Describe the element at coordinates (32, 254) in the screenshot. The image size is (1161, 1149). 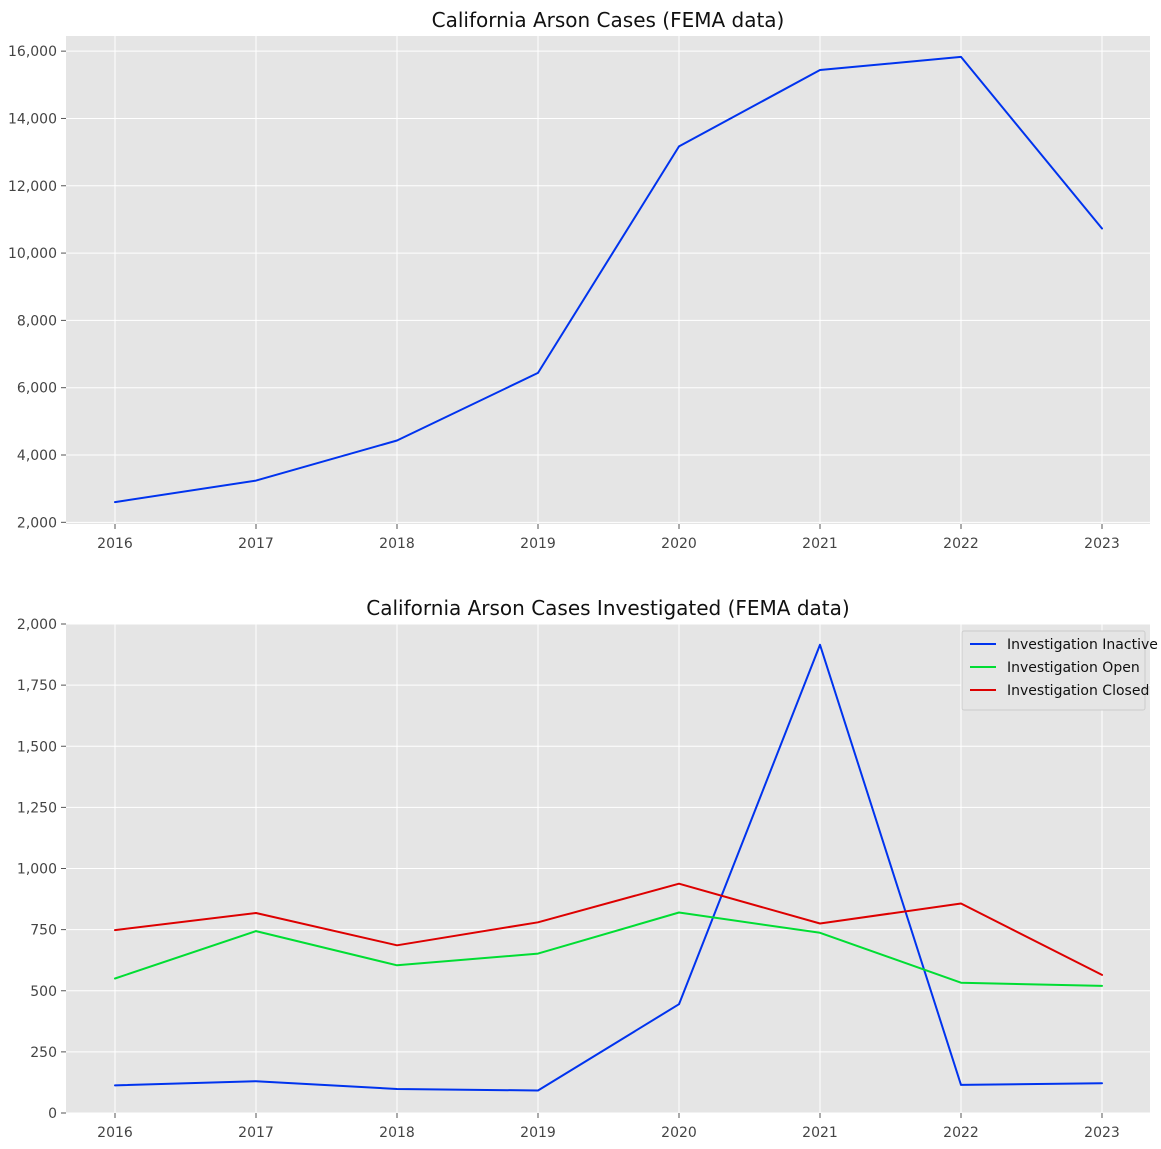
I see `y-tick-label: 10,000` at that location.